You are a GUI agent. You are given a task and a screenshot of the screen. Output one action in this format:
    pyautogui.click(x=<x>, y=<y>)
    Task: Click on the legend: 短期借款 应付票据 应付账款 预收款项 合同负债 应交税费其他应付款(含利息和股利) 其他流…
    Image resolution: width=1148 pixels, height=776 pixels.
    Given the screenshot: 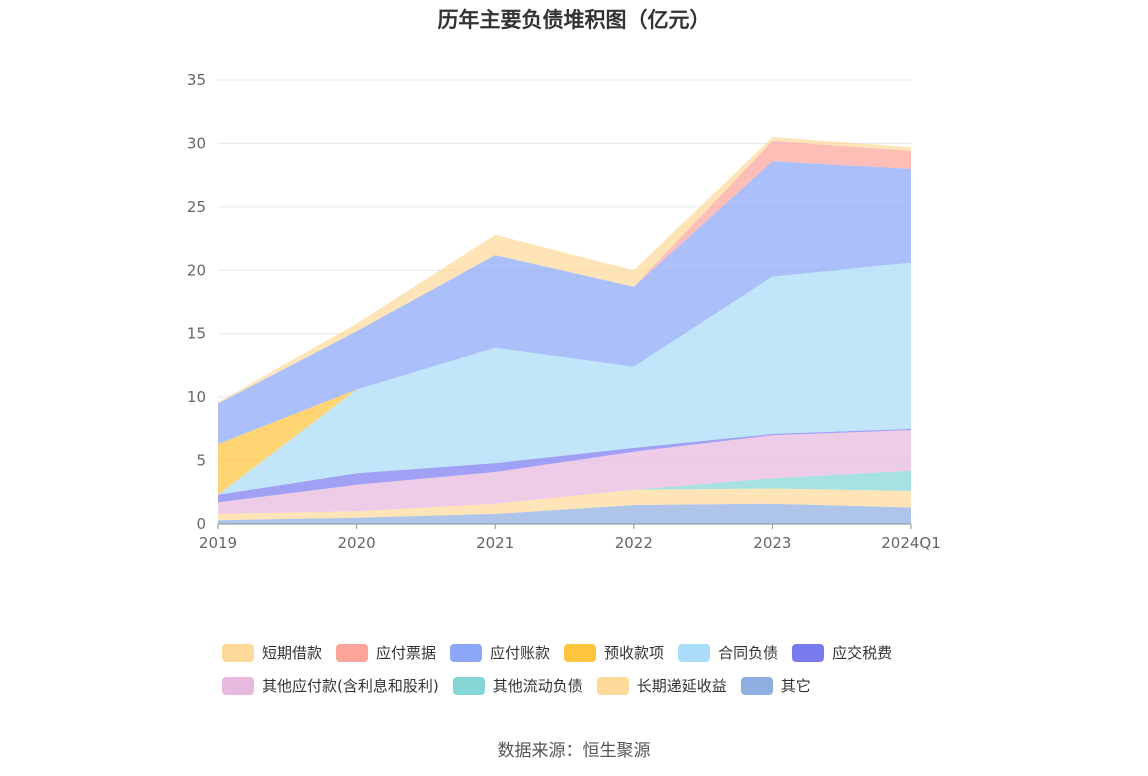 What is the action you would take?
    pyautogui.click(x=602, y=669)
    